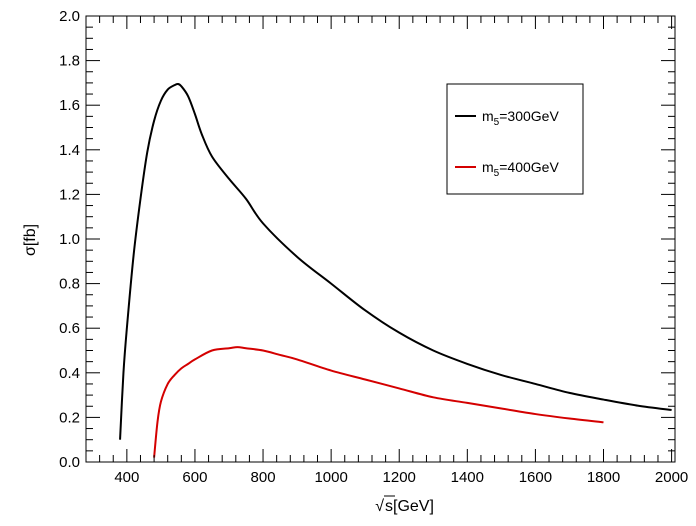  I want to click on legend-box, so click(515, 139).